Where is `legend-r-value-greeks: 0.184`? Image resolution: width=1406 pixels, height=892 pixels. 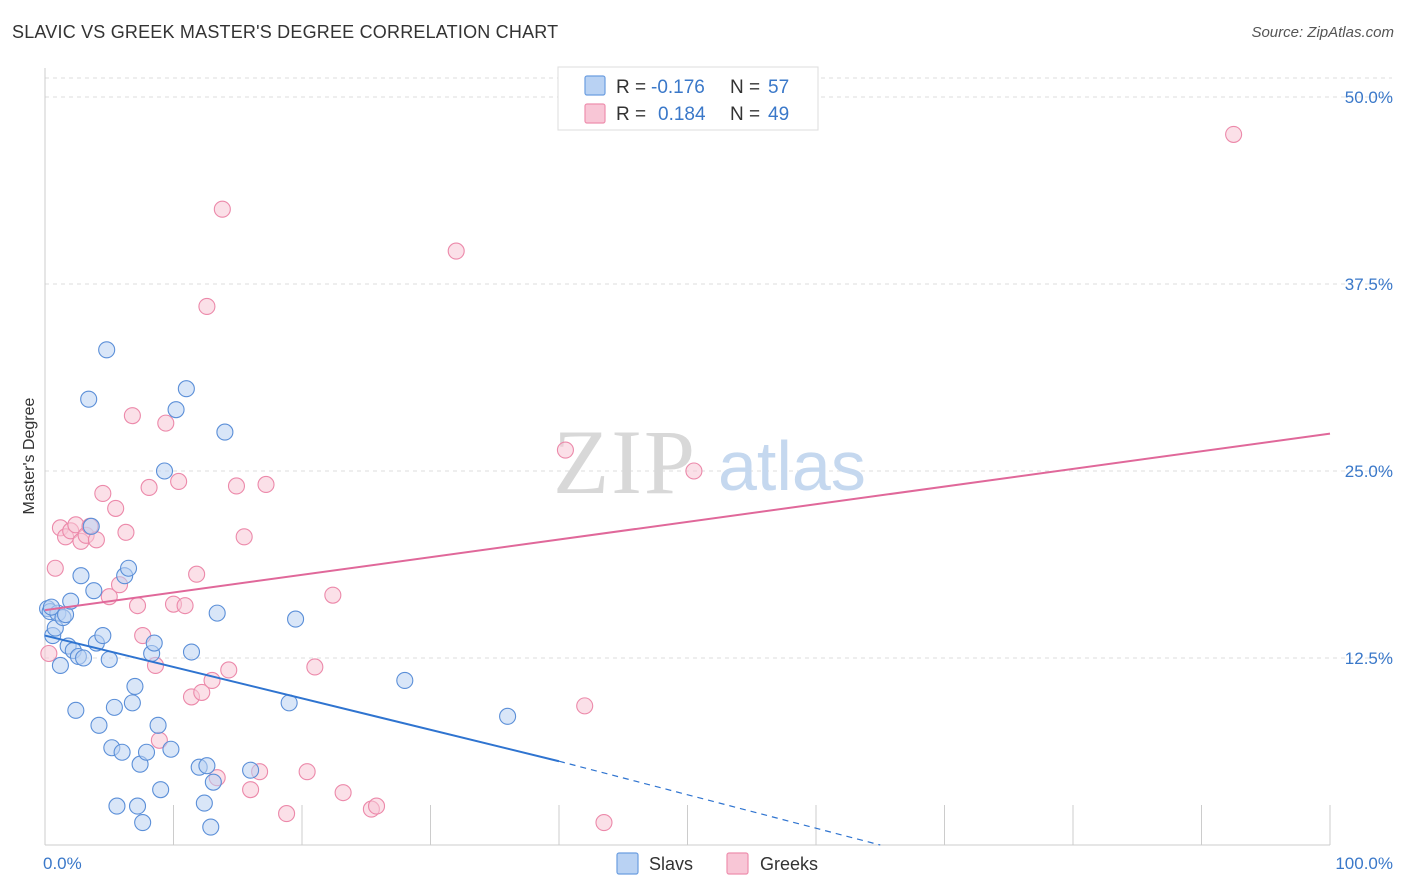
legend-r-value-greeks: 0.184 is located at coordinates (682, 114).